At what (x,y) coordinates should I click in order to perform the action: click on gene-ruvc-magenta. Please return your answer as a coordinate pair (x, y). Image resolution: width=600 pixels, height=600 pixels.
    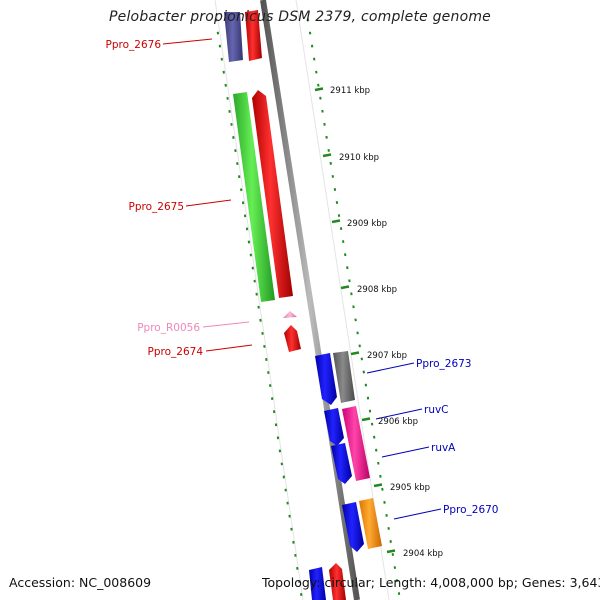
    Looking at the image, I should click on (356, 443).